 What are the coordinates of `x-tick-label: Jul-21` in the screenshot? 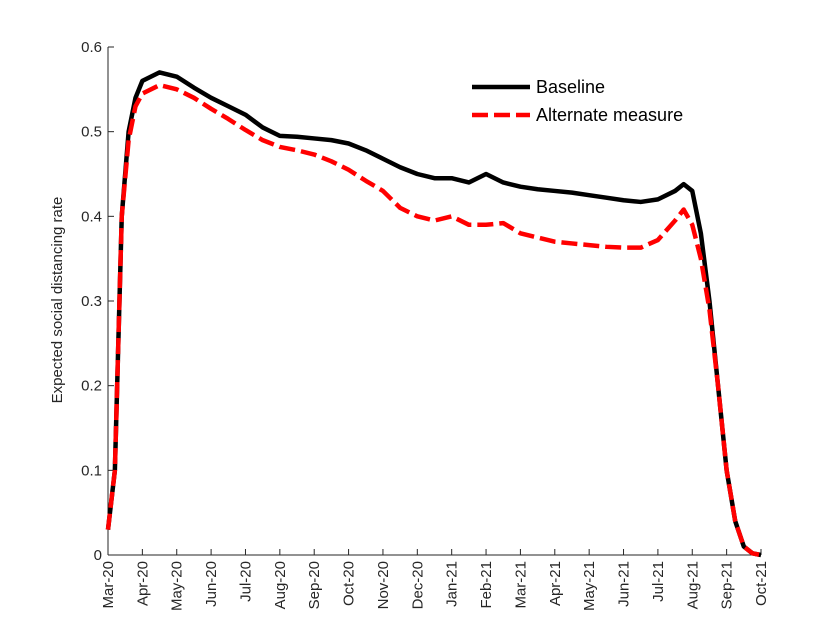 It's located at (658, 581).